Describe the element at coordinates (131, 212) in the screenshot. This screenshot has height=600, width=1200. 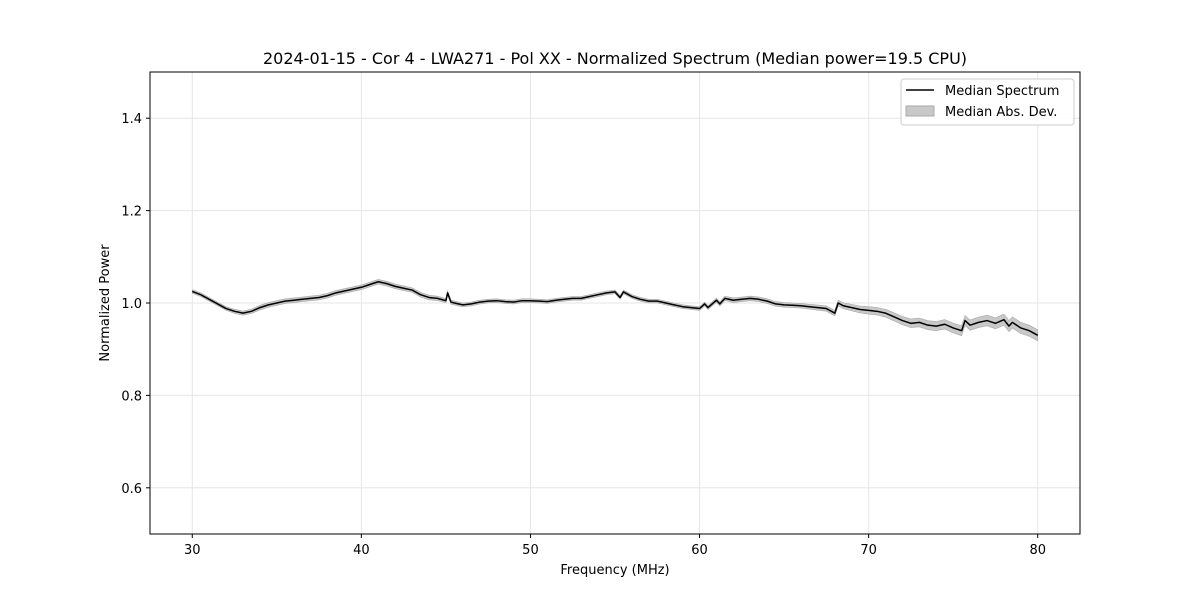
I see `y-tick-label: 1.2` at that location.